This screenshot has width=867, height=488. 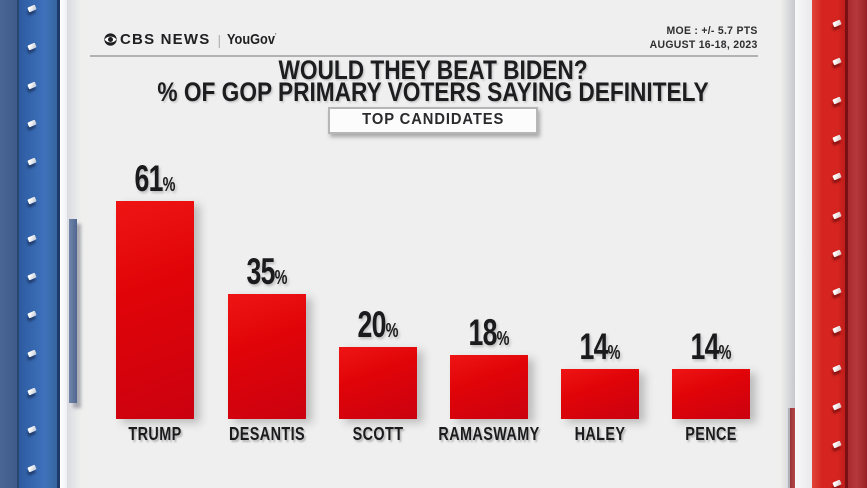 I want to click on bar-value-number: 18, so click(x=482, y=332).